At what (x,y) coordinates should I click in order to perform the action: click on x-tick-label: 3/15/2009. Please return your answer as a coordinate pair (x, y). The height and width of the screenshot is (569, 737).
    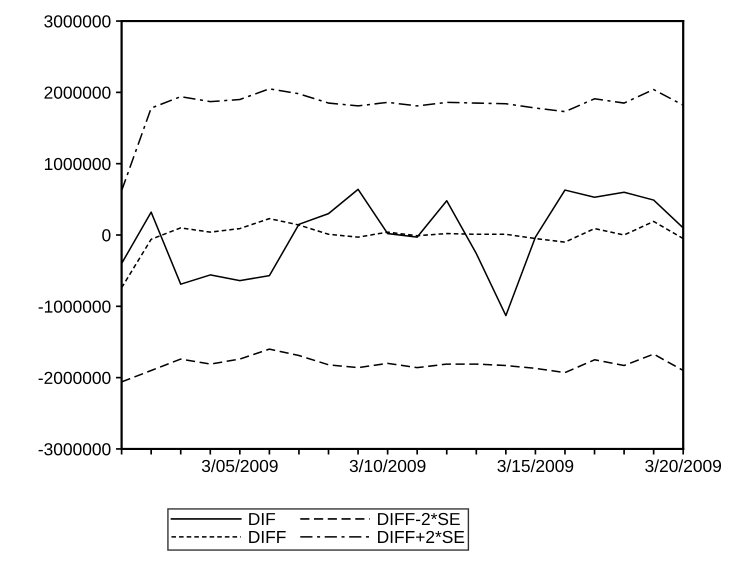
    Looking at the image, I should click on (535, 465).